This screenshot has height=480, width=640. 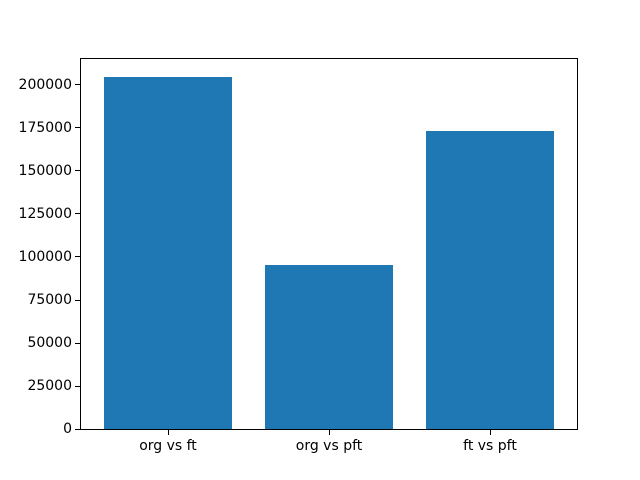 I want to click on y-tick-label: 200000, so click(x=45, y=84).